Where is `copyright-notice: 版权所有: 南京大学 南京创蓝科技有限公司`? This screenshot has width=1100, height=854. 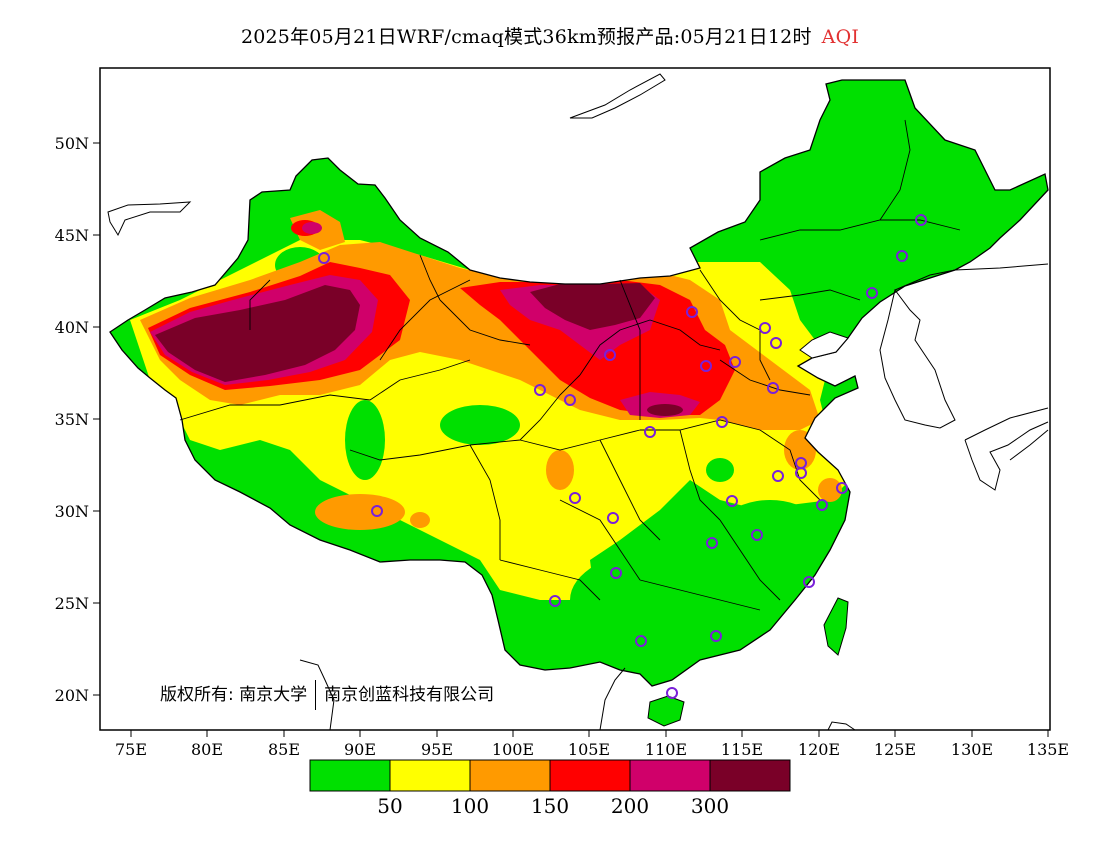 copyright-notice: 版权所有: 南京大学 南京创蓝科技有限公司 is located at coordinates (327, 695).